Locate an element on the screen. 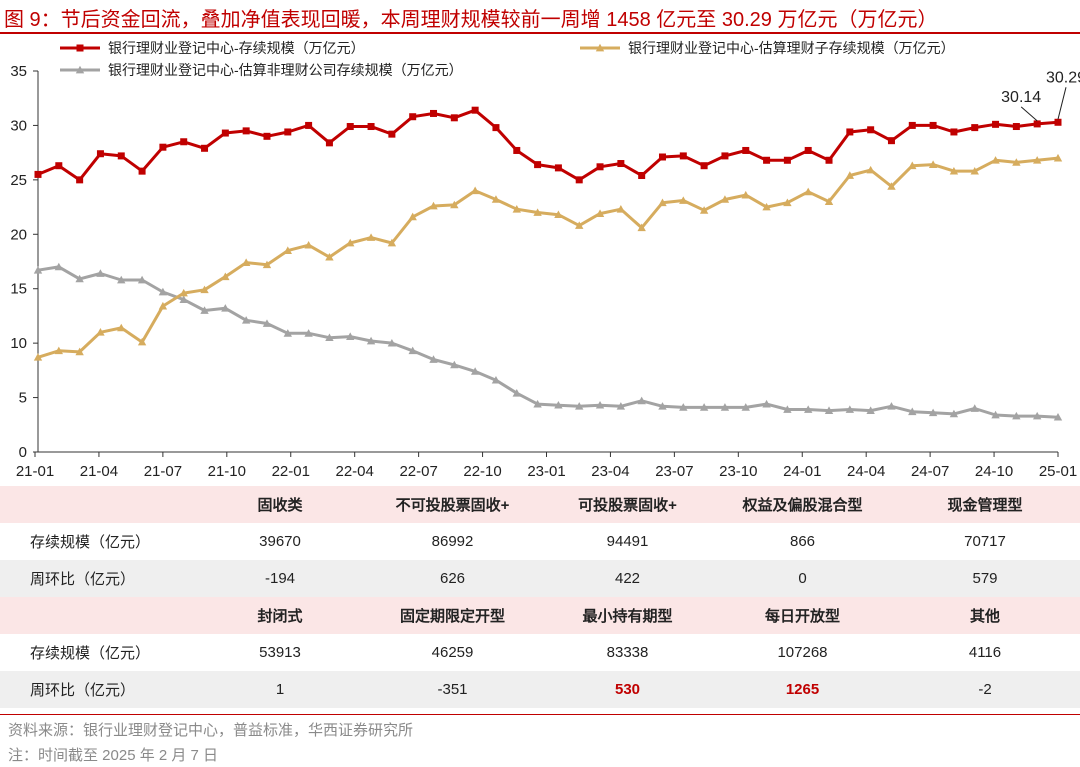 This screenshot has width=1080, height=767. data-label: 30.14 is located at coordinates (1021, 97).